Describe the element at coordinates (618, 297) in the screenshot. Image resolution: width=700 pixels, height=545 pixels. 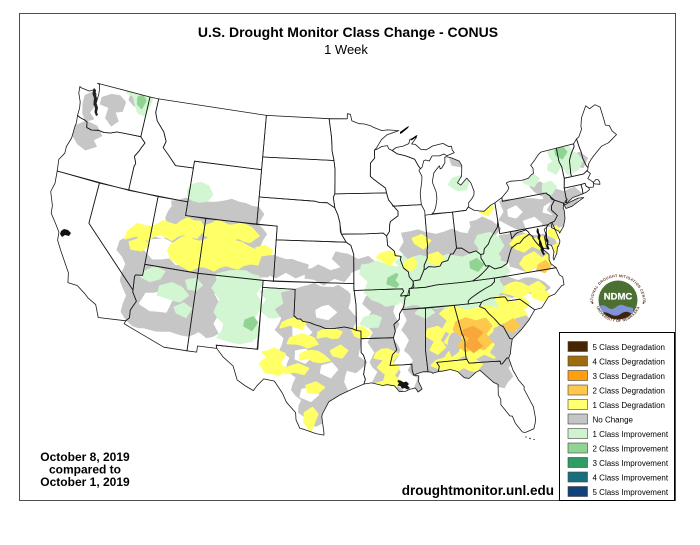
I see `svg-text: NDMC` at that location.